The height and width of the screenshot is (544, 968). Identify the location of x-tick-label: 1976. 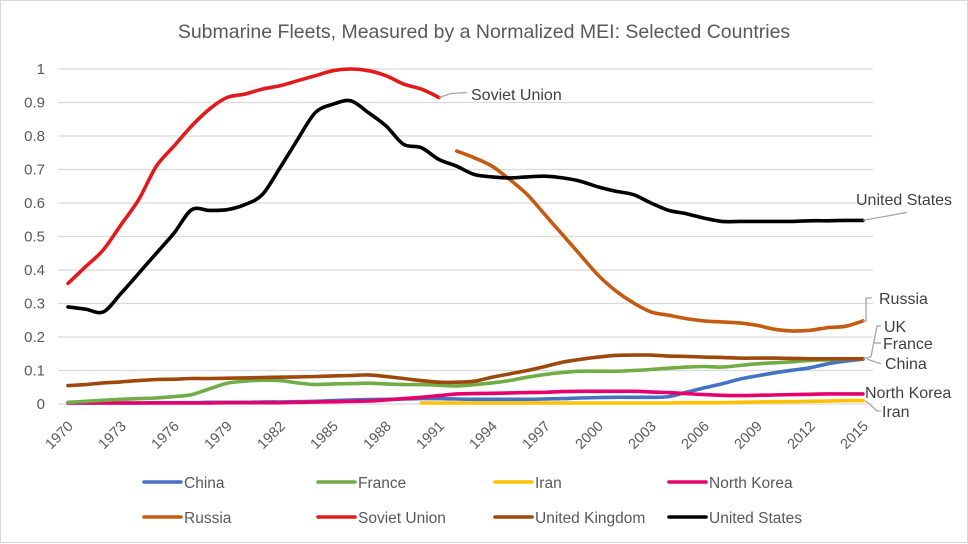
(166, 436).